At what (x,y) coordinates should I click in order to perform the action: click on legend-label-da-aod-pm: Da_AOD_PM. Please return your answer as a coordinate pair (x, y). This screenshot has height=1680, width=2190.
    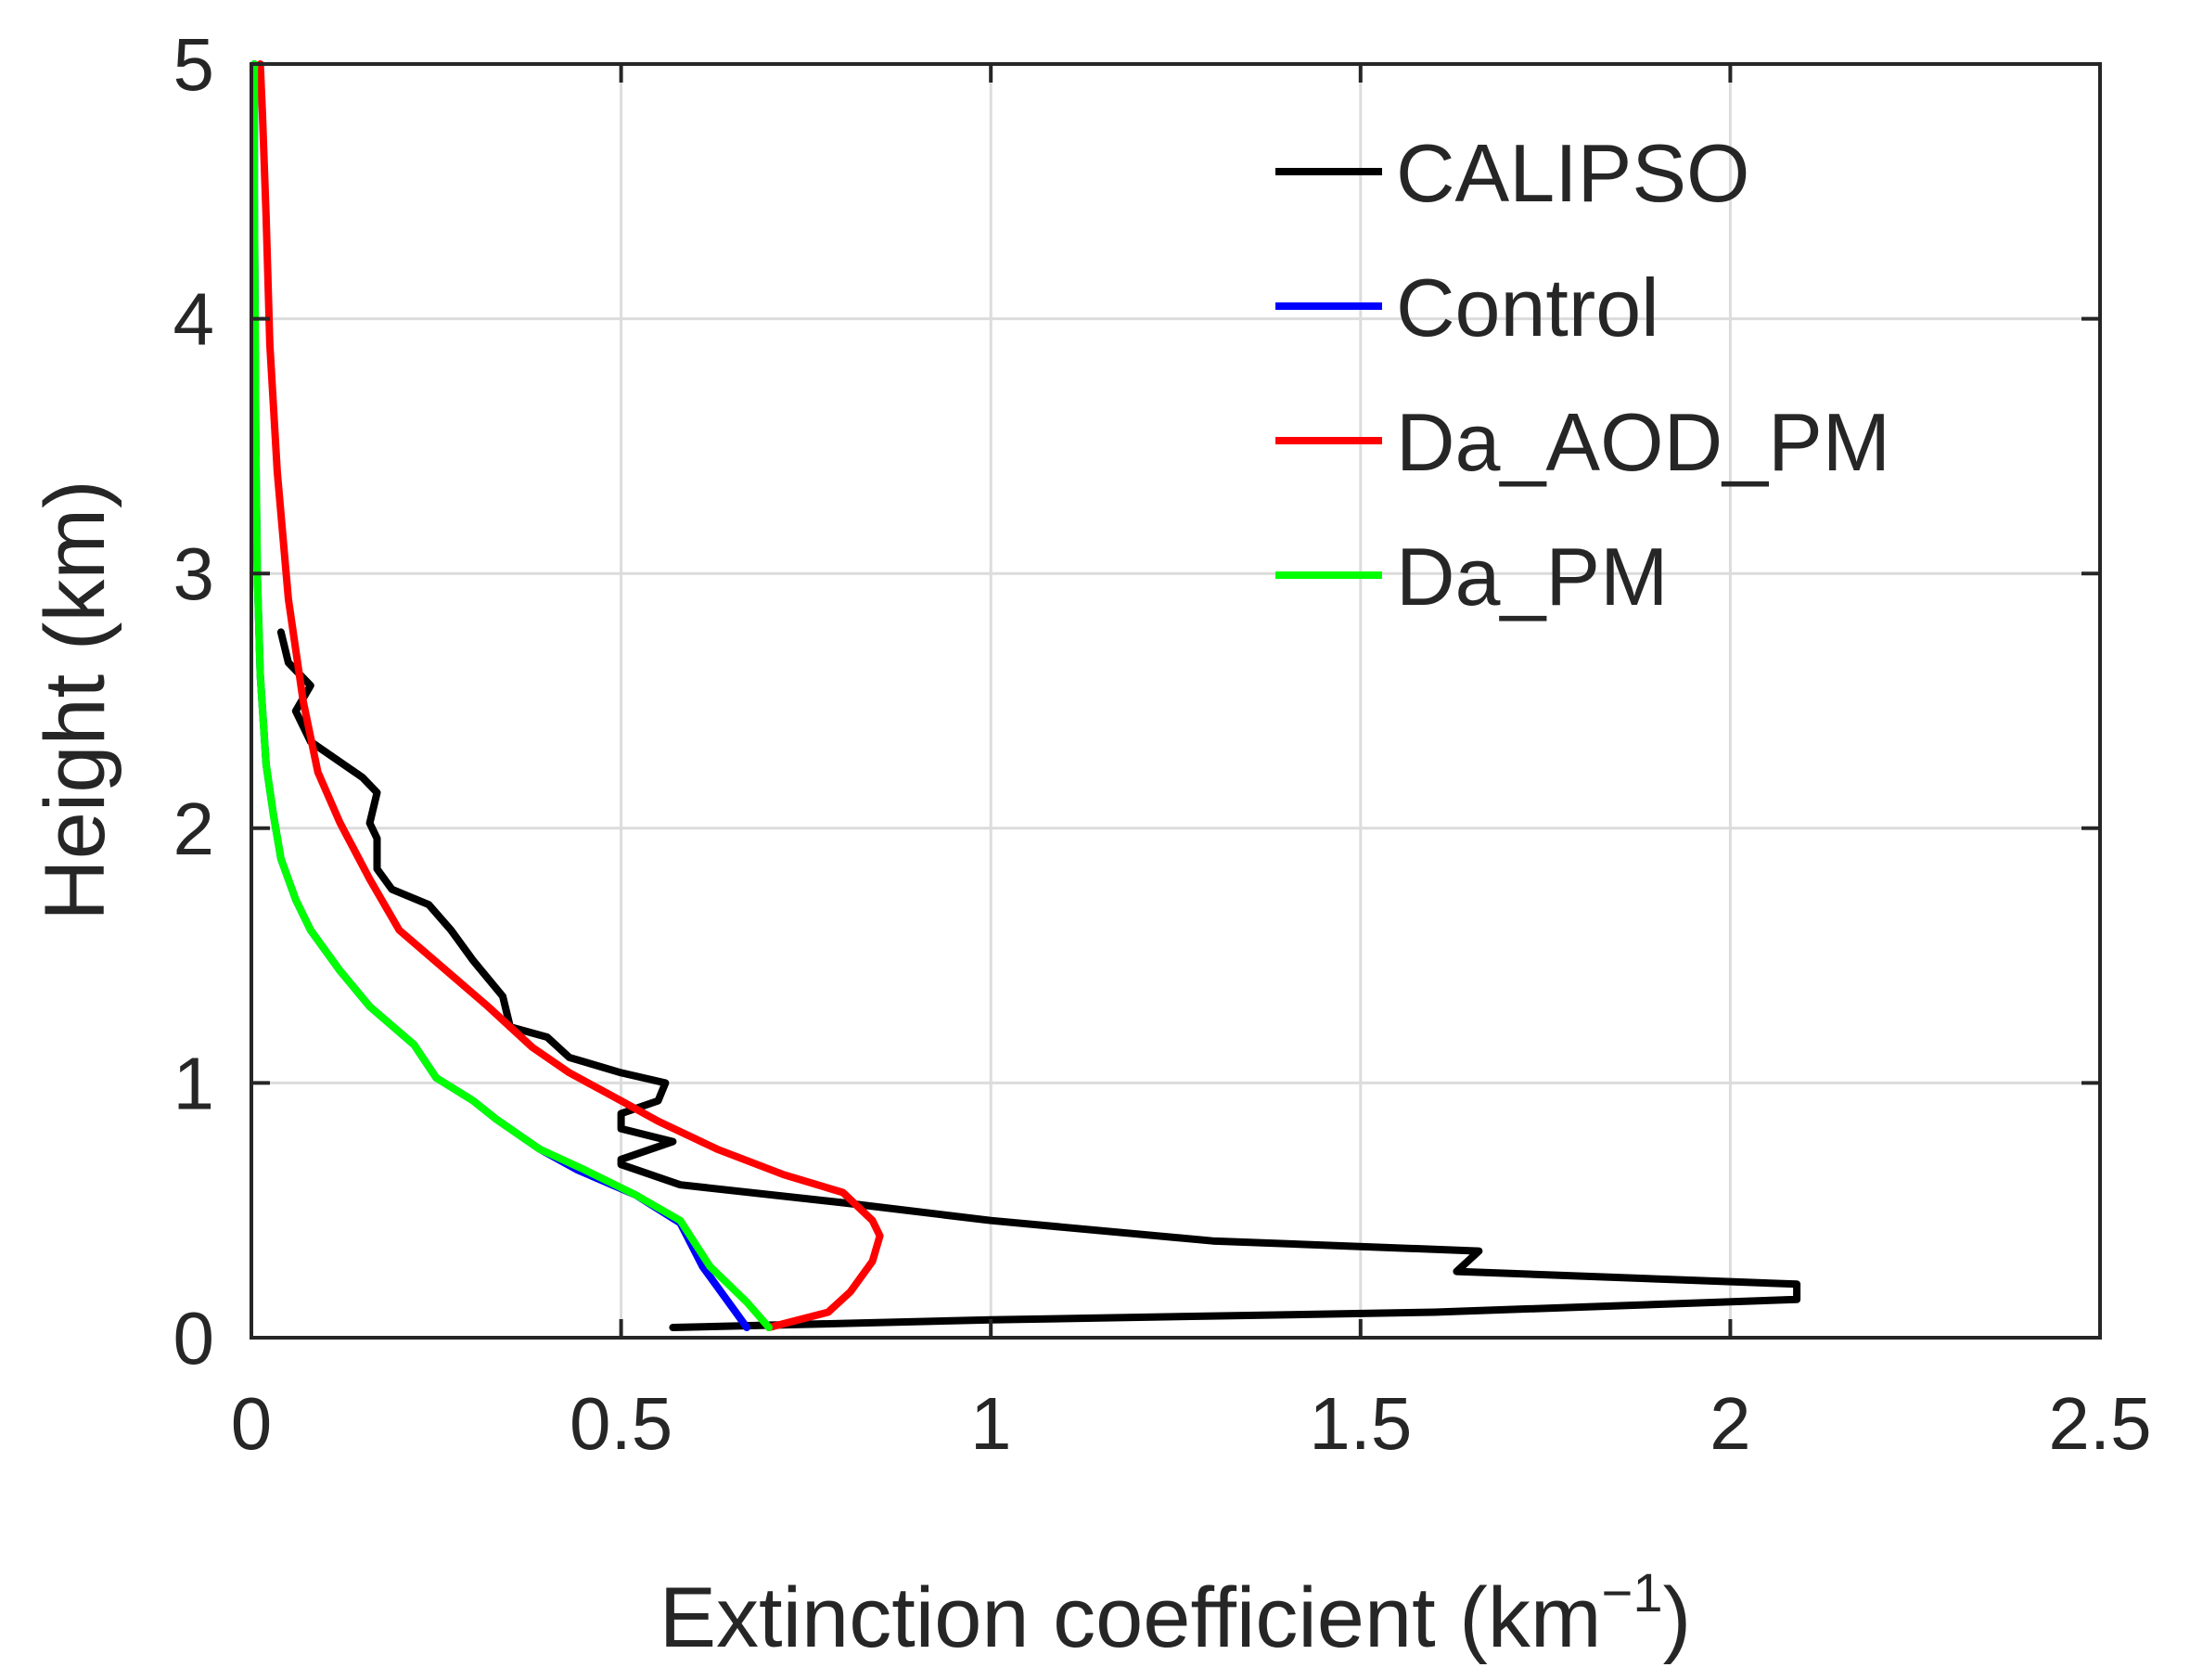
    Looking at the image, I should click on (1643, 442).